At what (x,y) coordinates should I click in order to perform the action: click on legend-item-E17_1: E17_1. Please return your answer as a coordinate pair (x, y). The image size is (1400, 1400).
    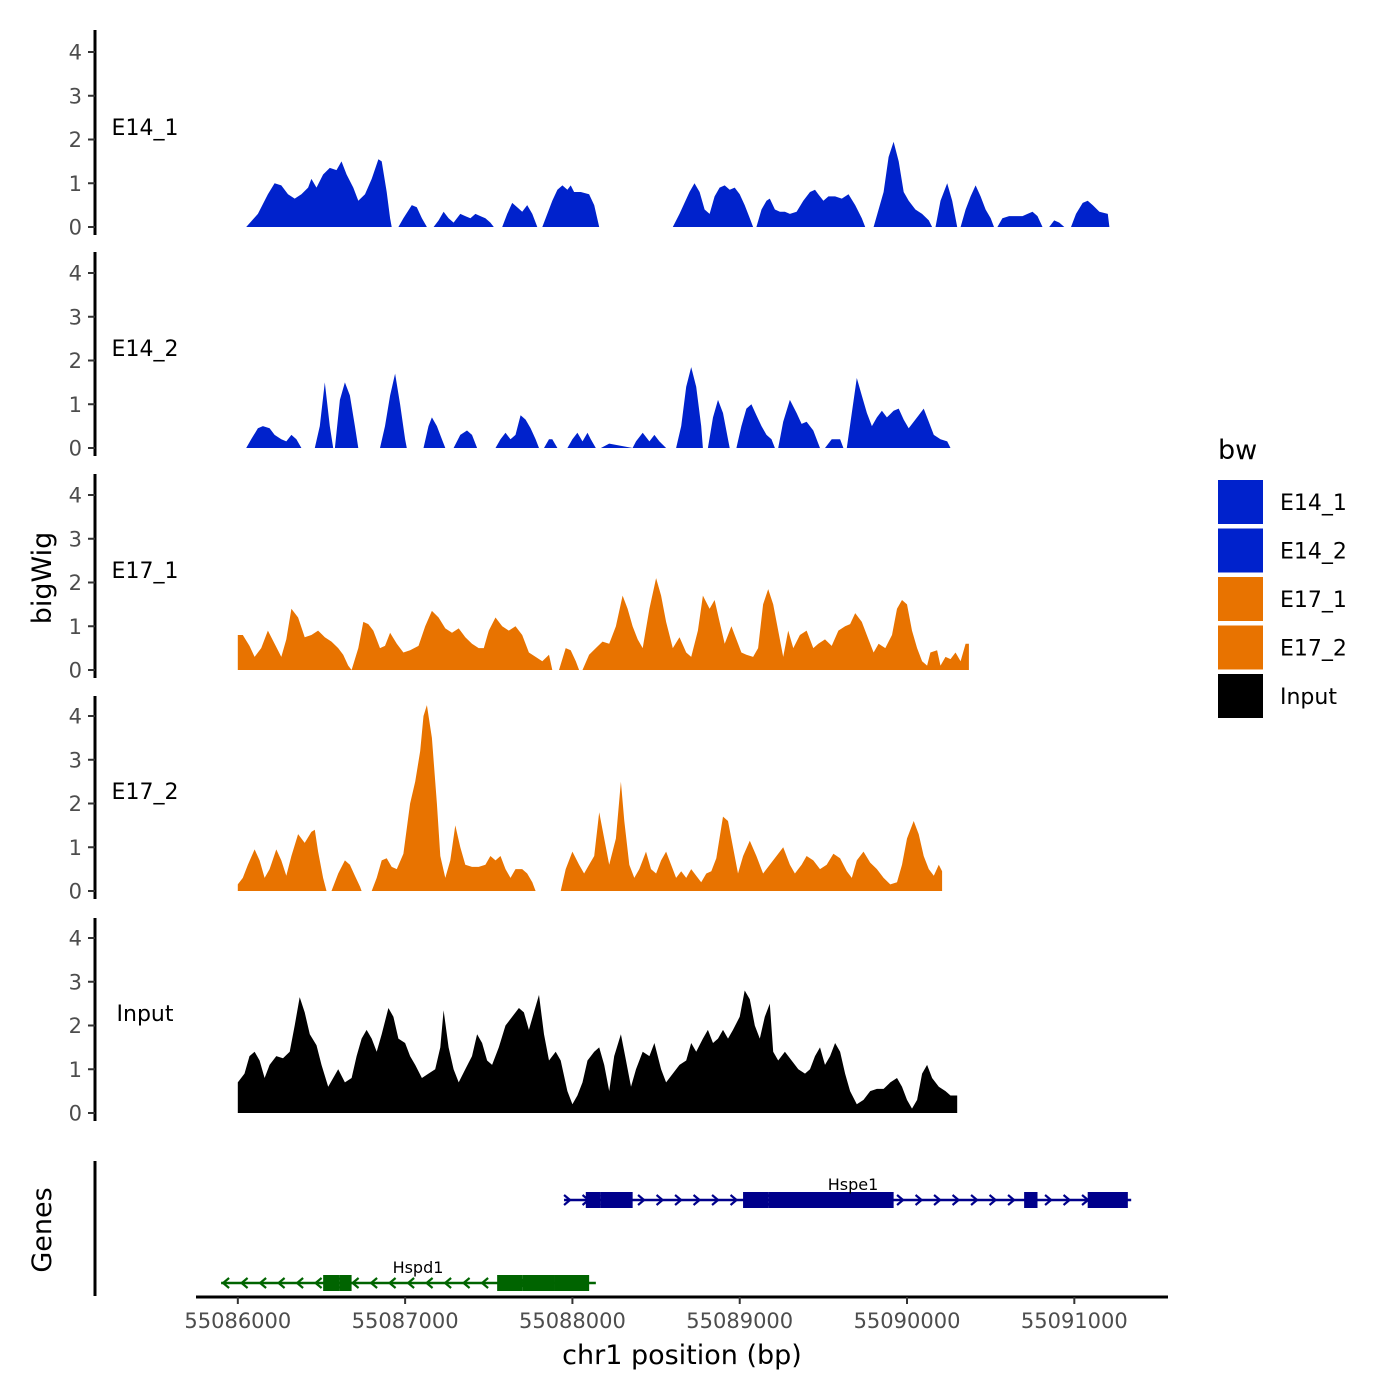
    Looking at the image, I should click on (1282, 599).